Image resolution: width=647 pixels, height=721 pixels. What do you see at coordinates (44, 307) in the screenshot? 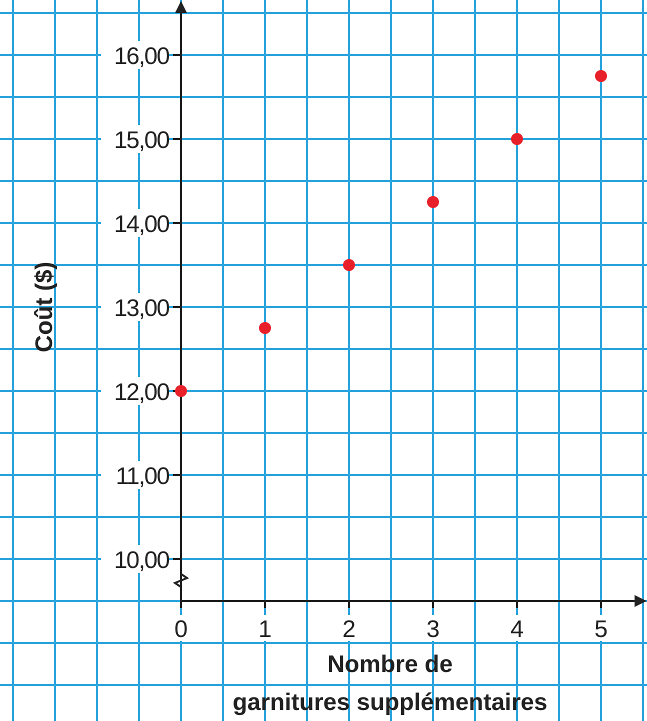
I see `y-axis-title: Coût ($)` at bounding box center [44, 307].